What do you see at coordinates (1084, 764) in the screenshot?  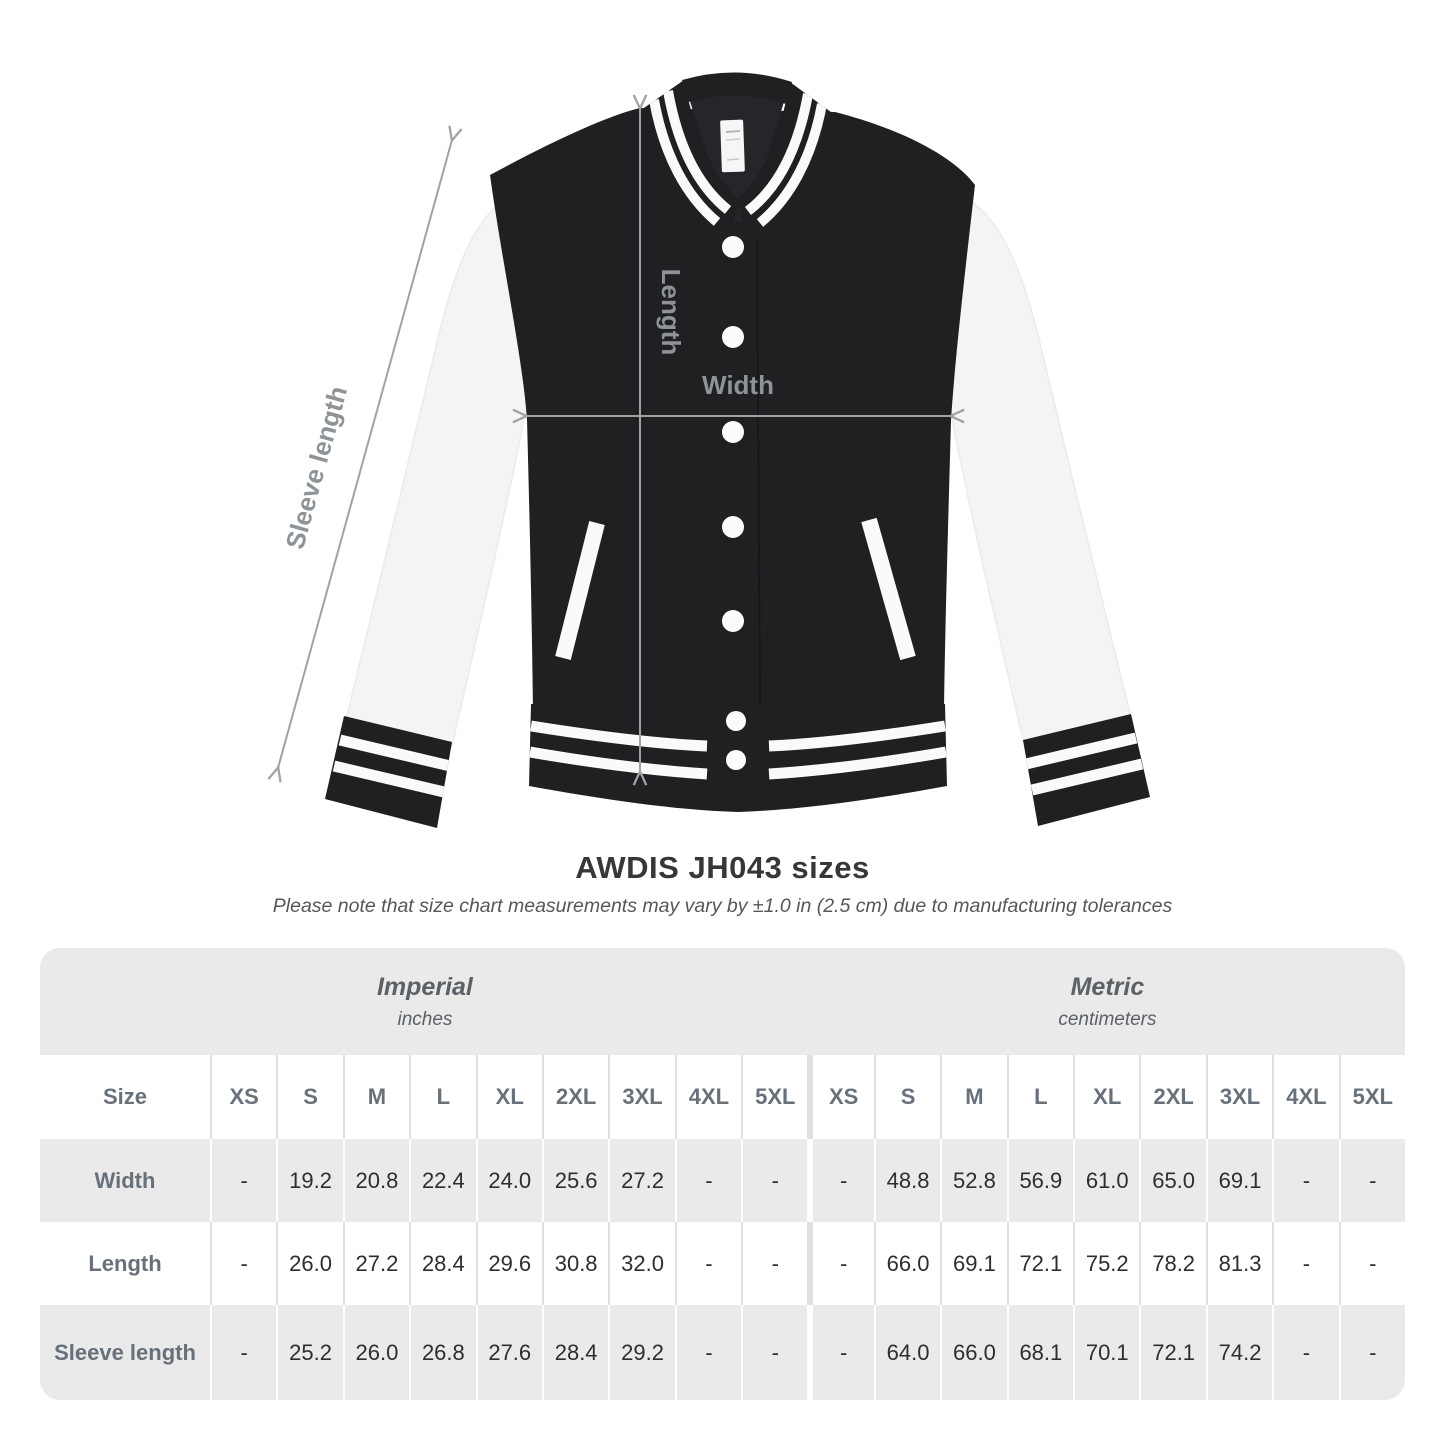 I see `right-cuff-stripes` at bounding box center [1084, 764].